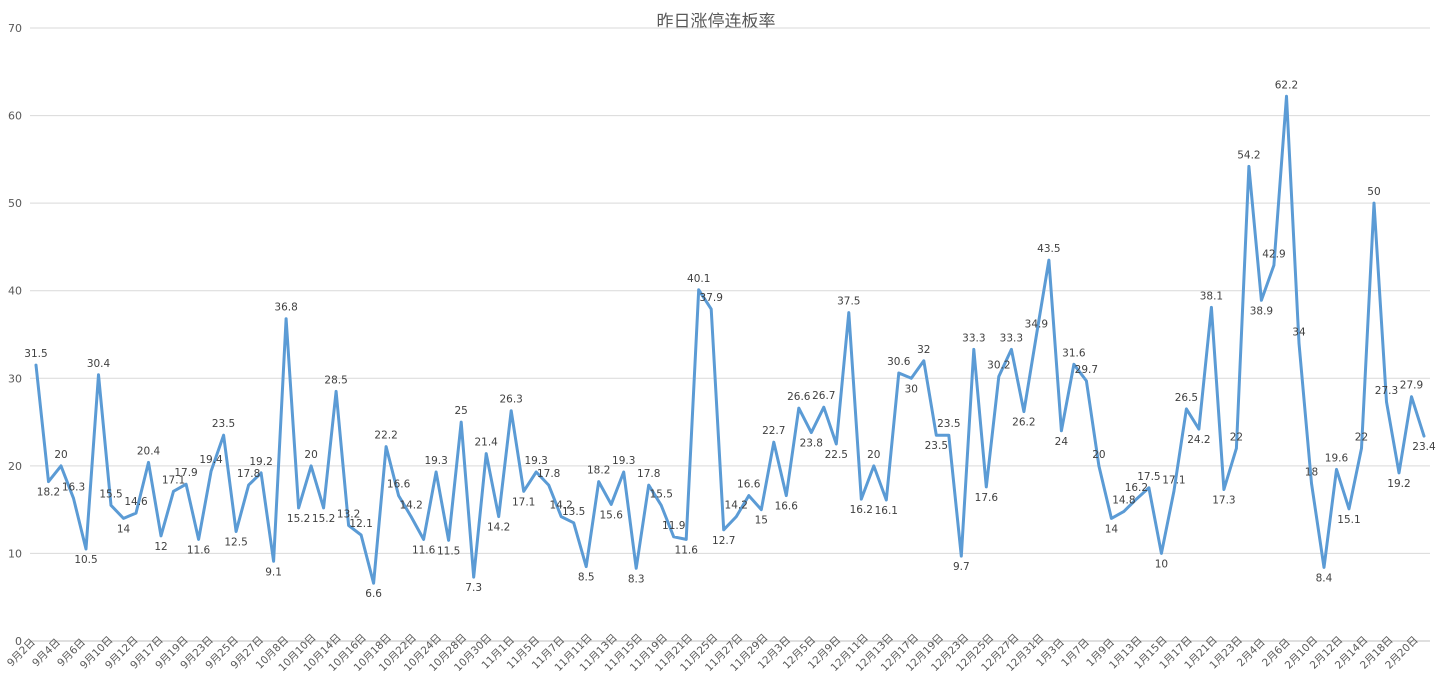  I want to click on data-label: 19.6, so click(1337, 458).